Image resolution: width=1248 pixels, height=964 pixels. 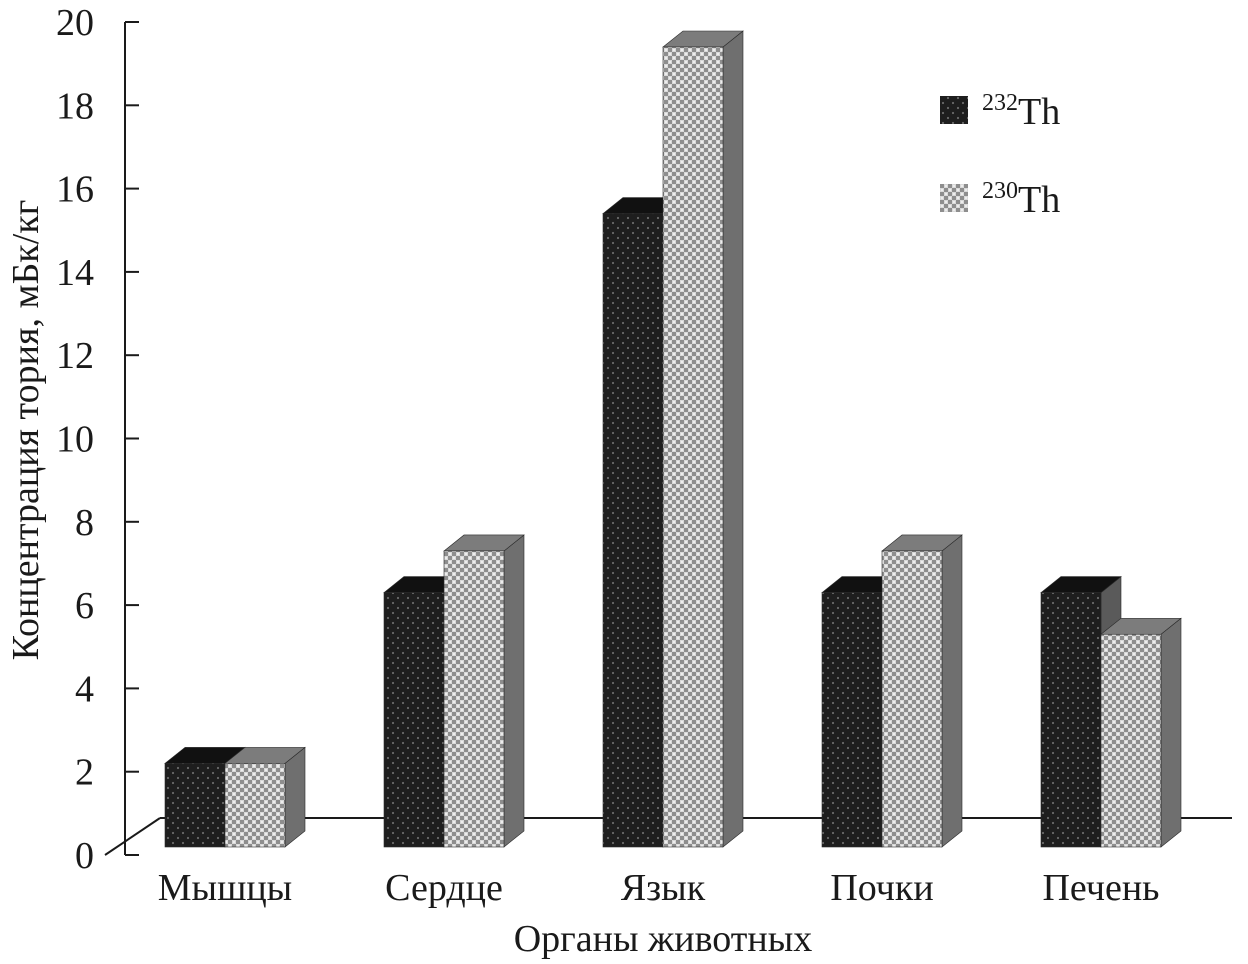 I want to click on y-axis-title: Концентрация тория, мБк/кг, so click(x=26, y=430).